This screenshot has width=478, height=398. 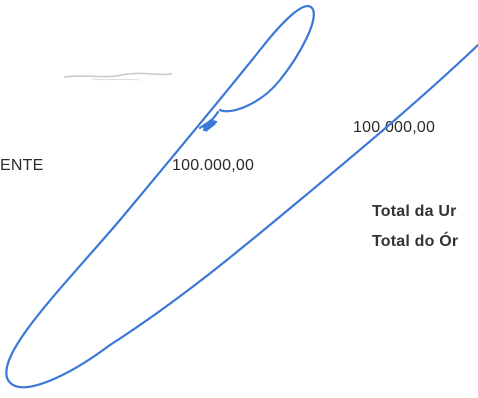 What do you see at coordinates (415, 241) in the screenshot?
I see `total-organ-label: Total do Ór` at bounding box center [415, 241].